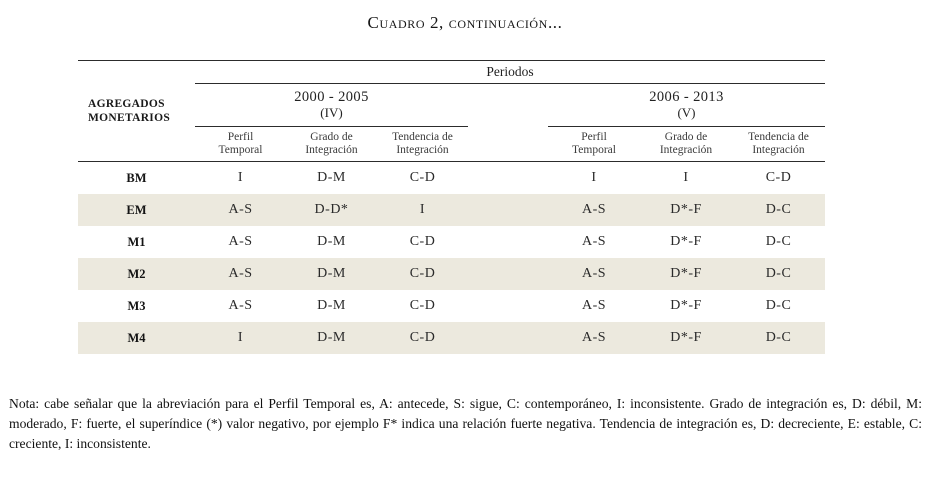 This screenshot has height=480, width=930. I want to click on table-row-m2: M2 A-S D-M C-D A-S D*-F D-C, so click(451, 274).